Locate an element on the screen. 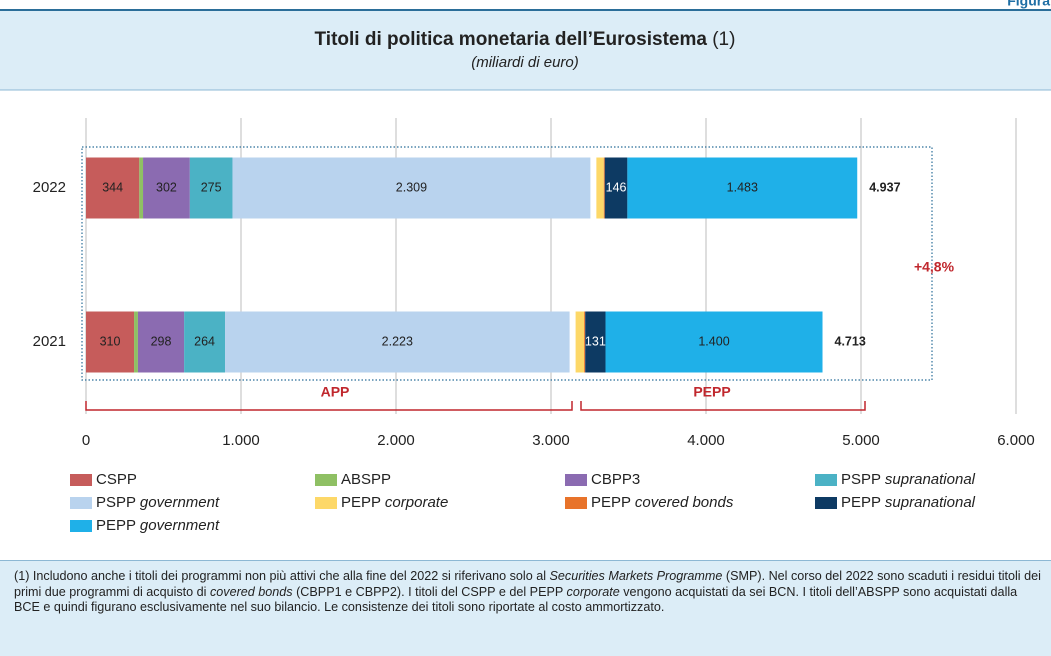 The height and width of the screenshot is (656, 1051). value-label: 310 is located at coordinates (110, 341).